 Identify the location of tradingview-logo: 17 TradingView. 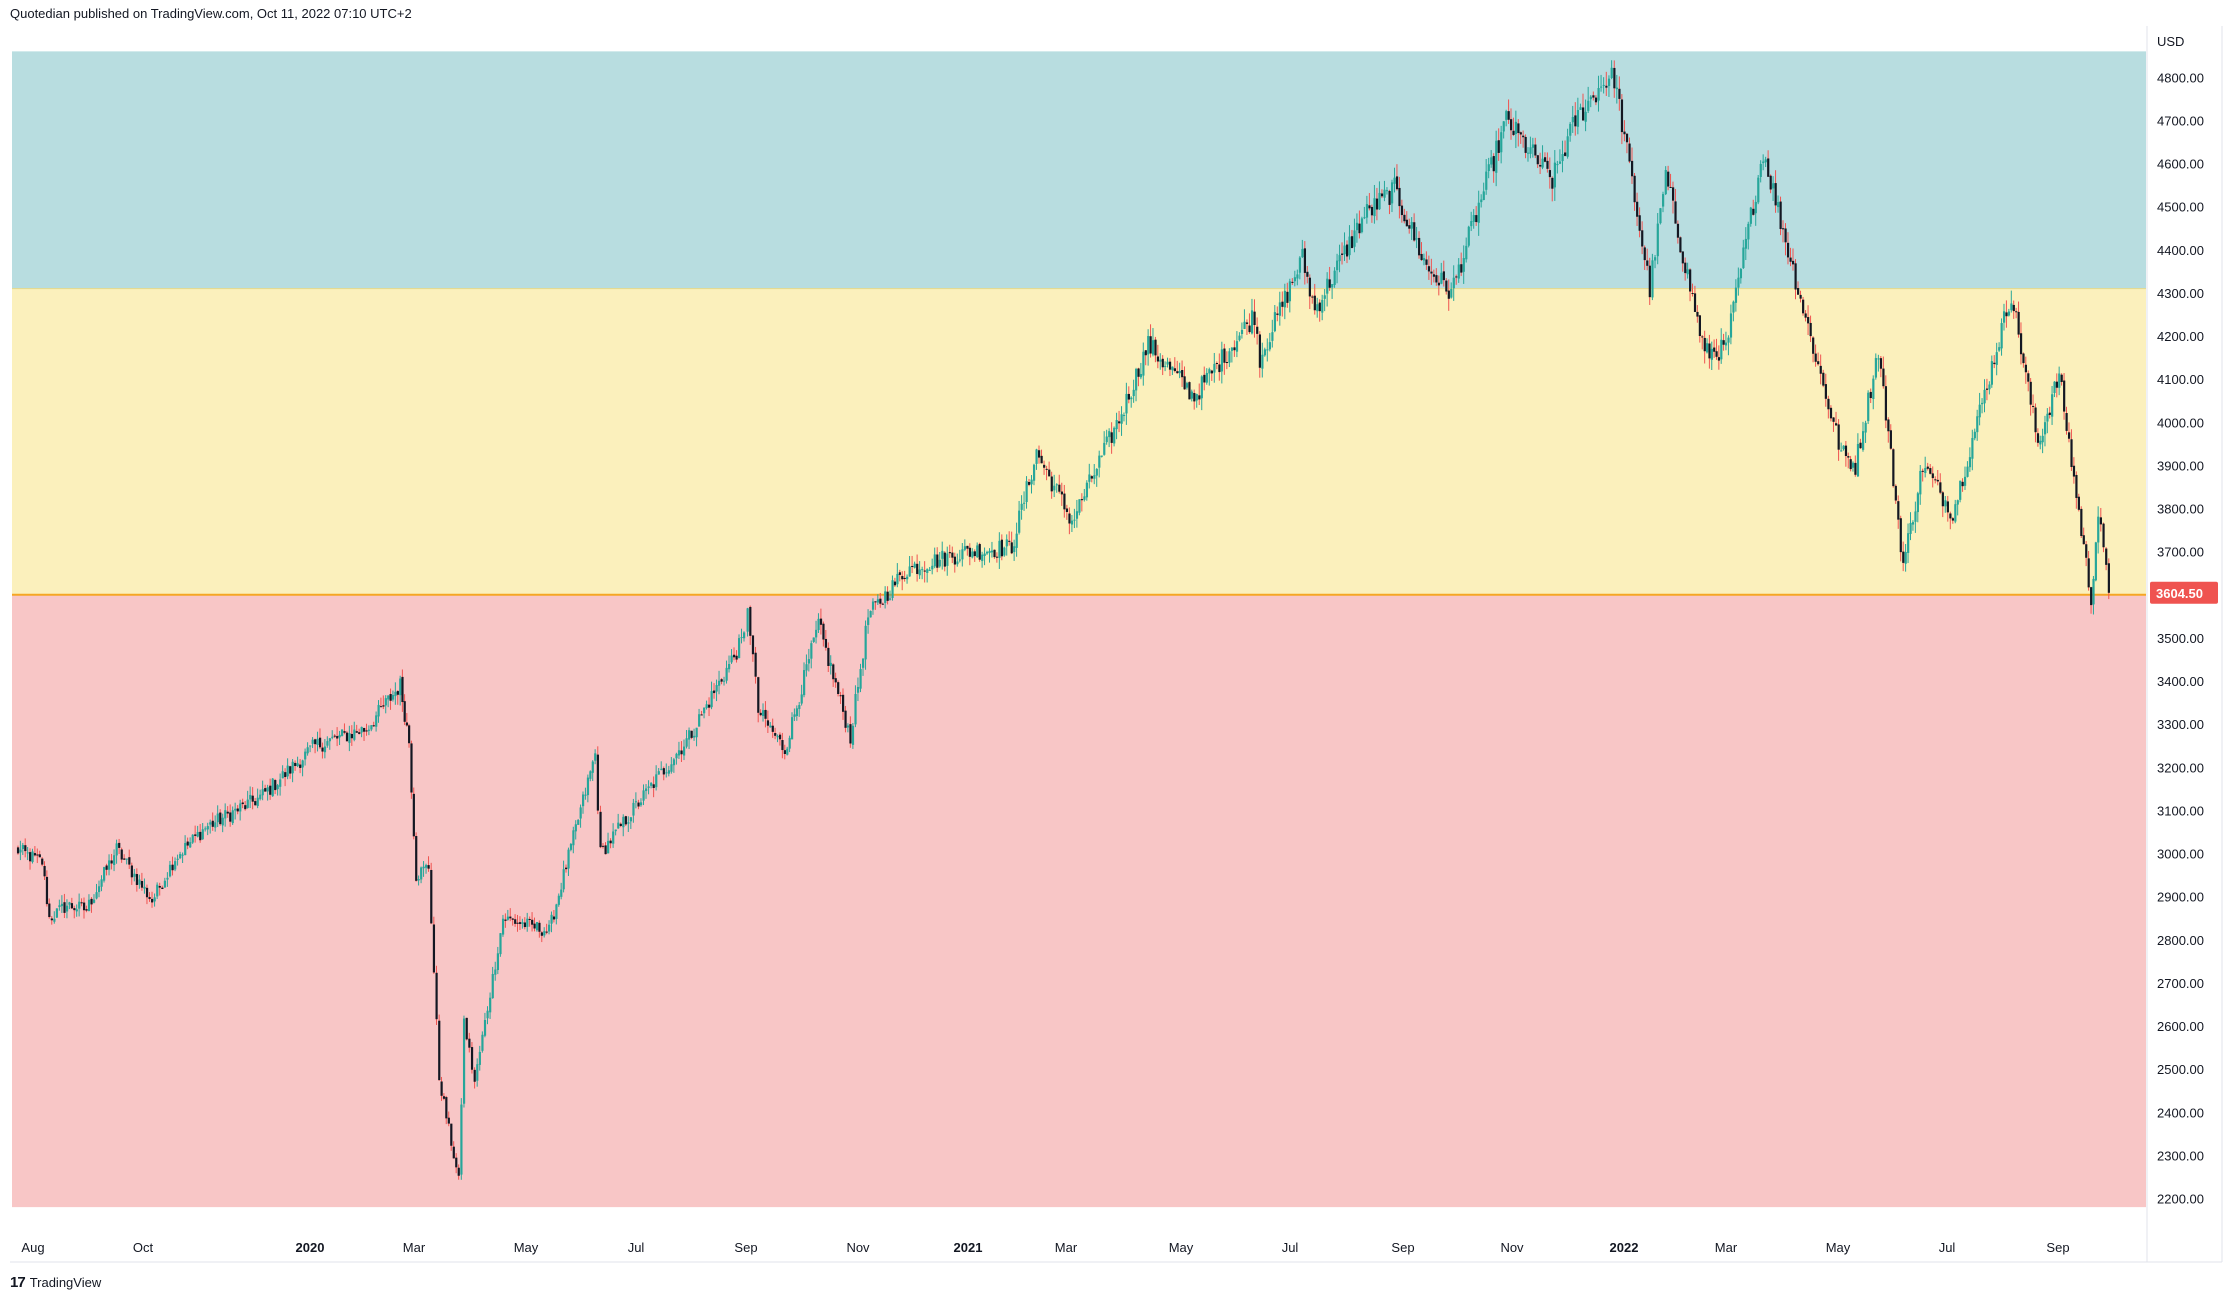
(55, 1282).